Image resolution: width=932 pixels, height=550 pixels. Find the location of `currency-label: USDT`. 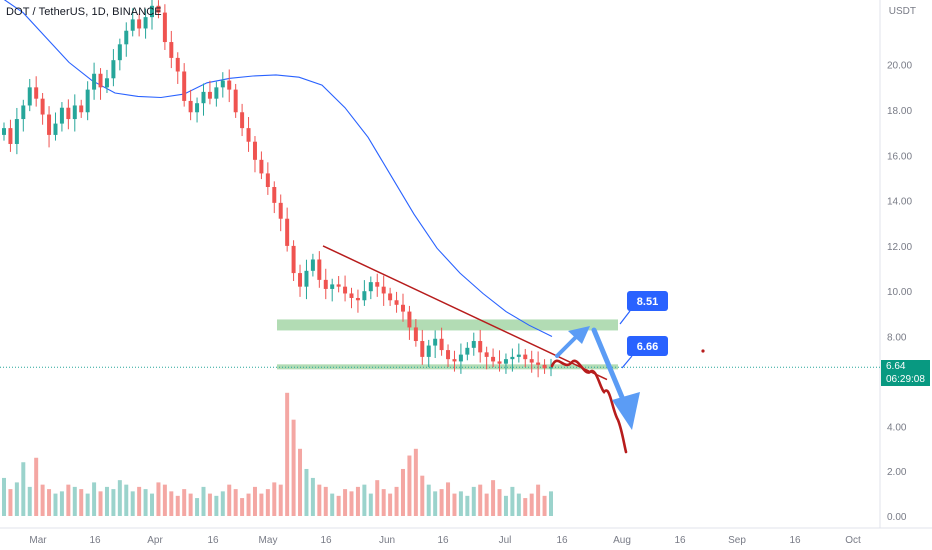

currency-label: USDT is located at coordinates (902, 11).